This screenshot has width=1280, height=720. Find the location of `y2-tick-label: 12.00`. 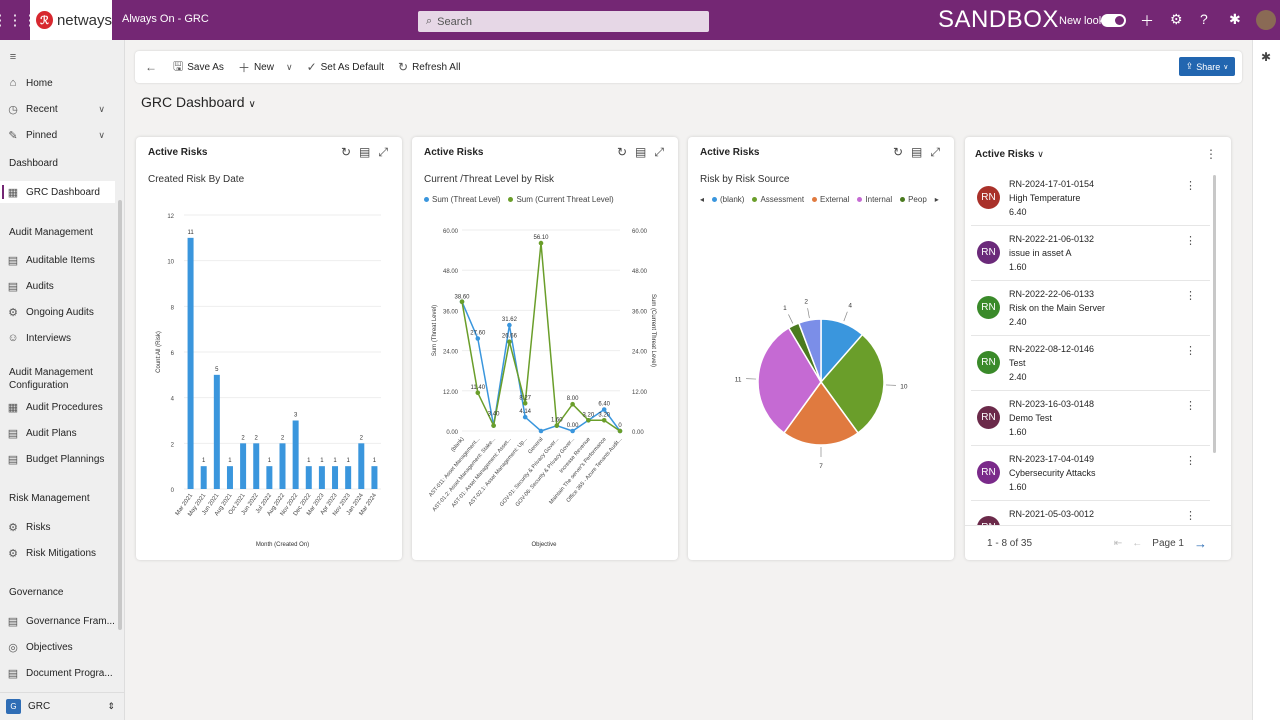

y2-tick-label: 12.00 is located at coordinates (640, 393).